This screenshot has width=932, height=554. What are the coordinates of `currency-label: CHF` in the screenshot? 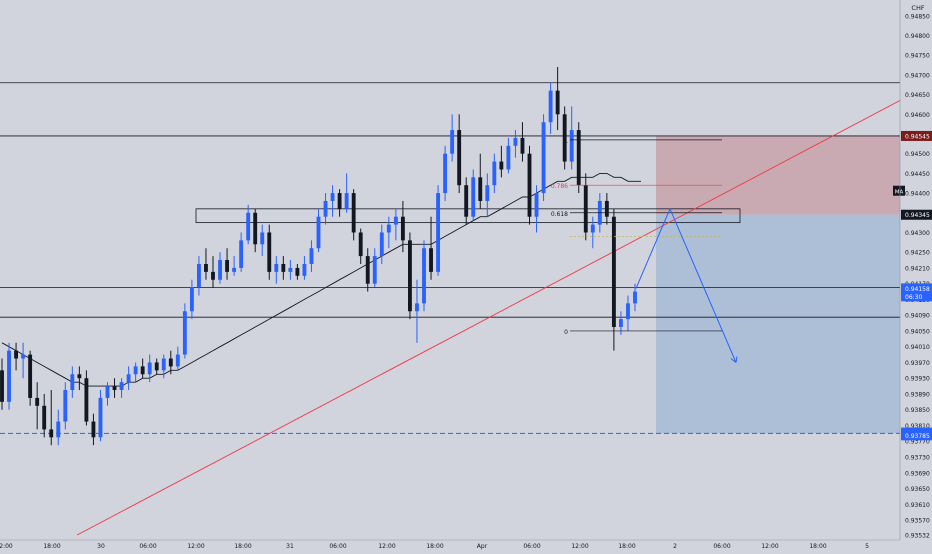 It's located at (917, 8).